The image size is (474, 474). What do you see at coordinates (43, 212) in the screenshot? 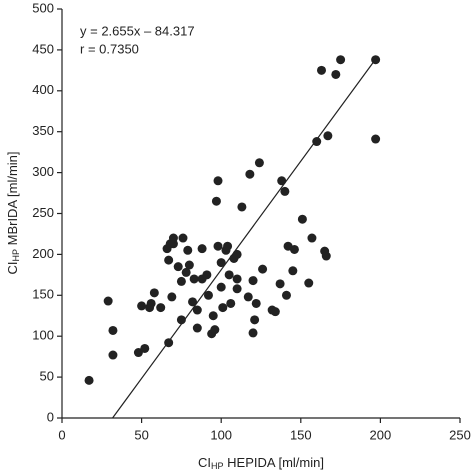
I see `y-tick-label: 250` at bounding box center [43, 212].